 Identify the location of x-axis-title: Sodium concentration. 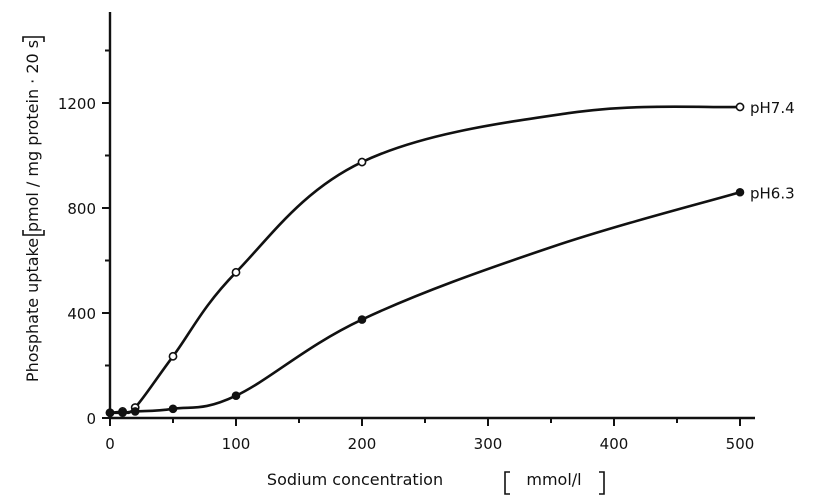
(355, 479).